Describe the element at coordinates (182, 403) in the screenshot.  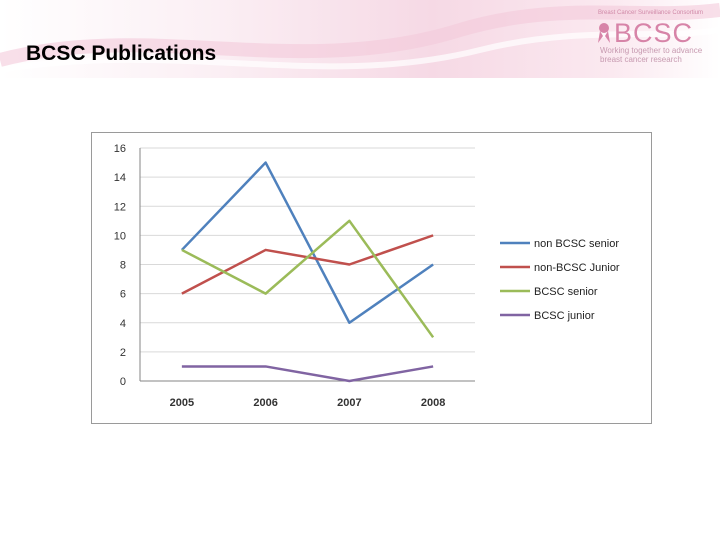
I see `x-tick-label: 2005` at that location.